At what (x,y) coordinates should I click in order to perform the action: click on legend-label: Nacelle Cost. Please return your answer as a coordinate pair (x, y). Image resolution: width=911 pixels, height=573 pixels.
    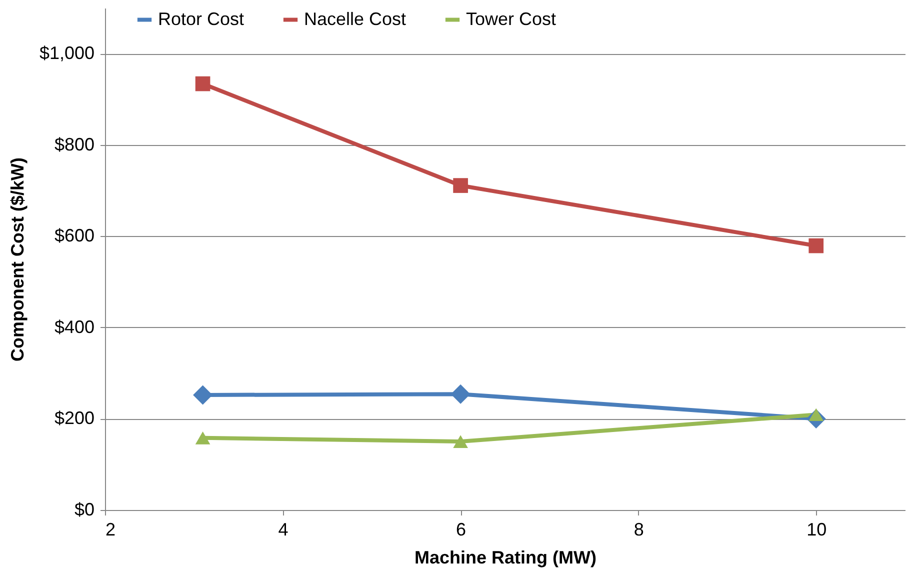
    Looking at the image, I should click on (355, 18).